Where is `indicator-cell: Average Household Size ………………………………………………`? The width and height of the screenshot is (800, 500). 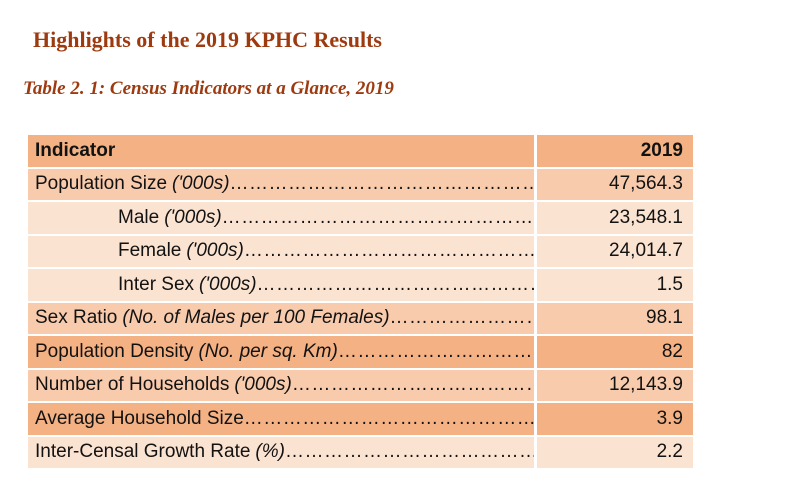
indicator-cell: Average Household Size ……………………………………………… is located at coordinates (281, 419).